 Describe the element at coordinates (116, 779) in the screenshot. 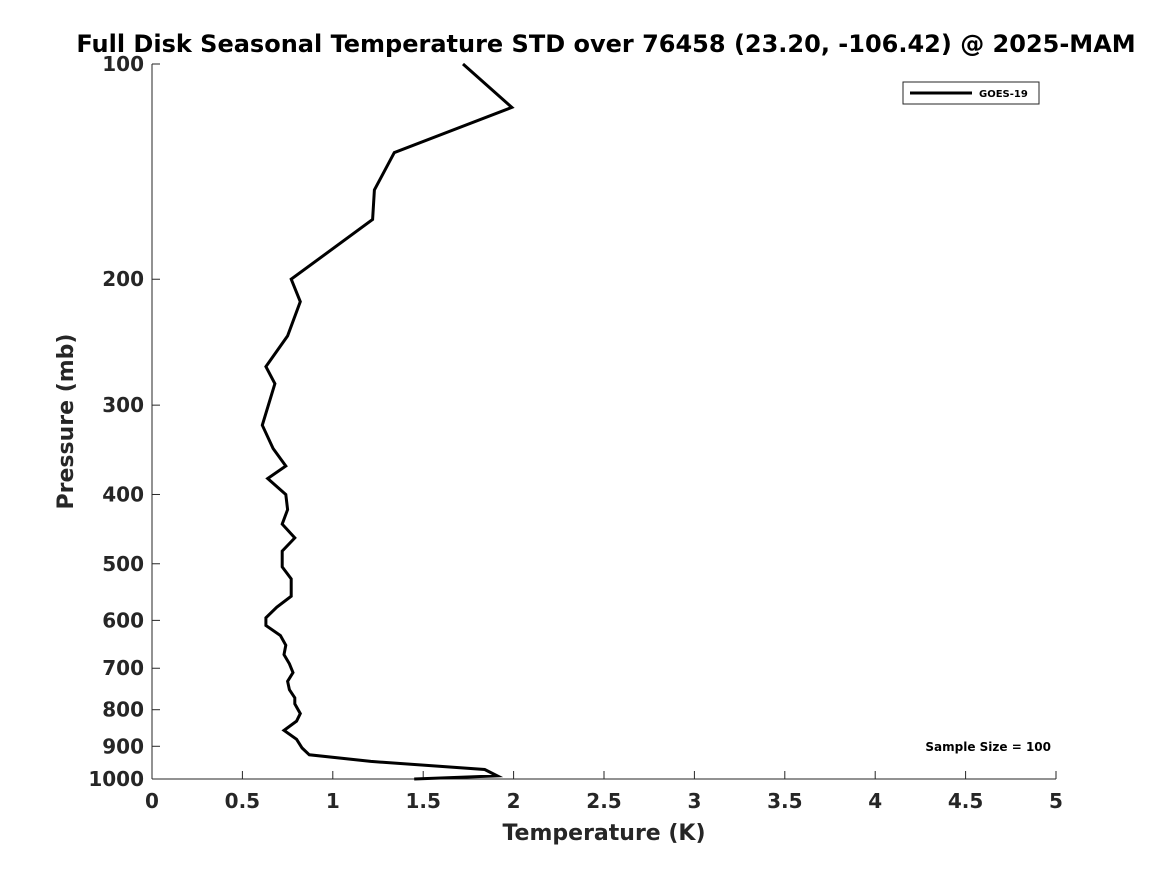

I see `y-tick-label: 1000` at that location.